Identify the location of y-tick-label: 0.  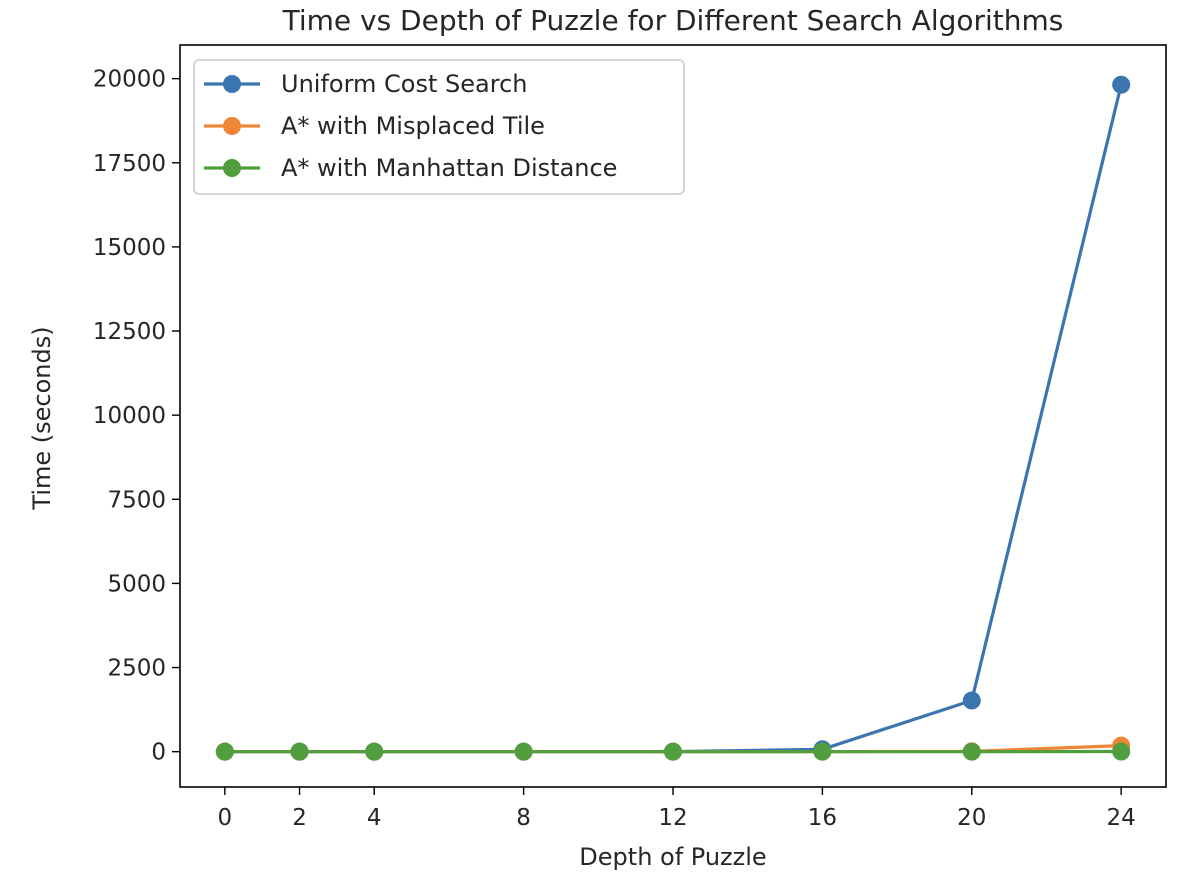
(158, 753).